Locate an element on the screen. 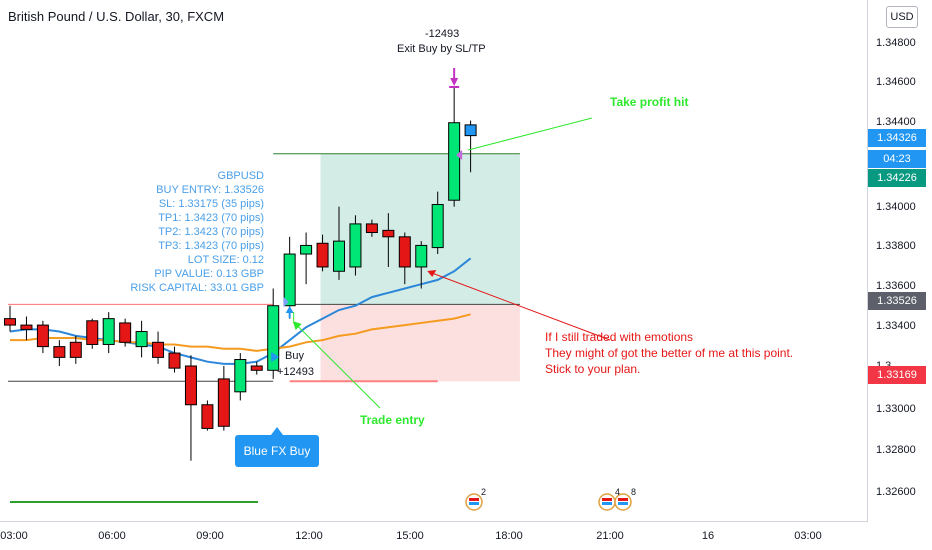 Image resolution: width=932 pixels, height=550 pixels. countdown-tag: 04:23 is located at coordinates (897, 159).